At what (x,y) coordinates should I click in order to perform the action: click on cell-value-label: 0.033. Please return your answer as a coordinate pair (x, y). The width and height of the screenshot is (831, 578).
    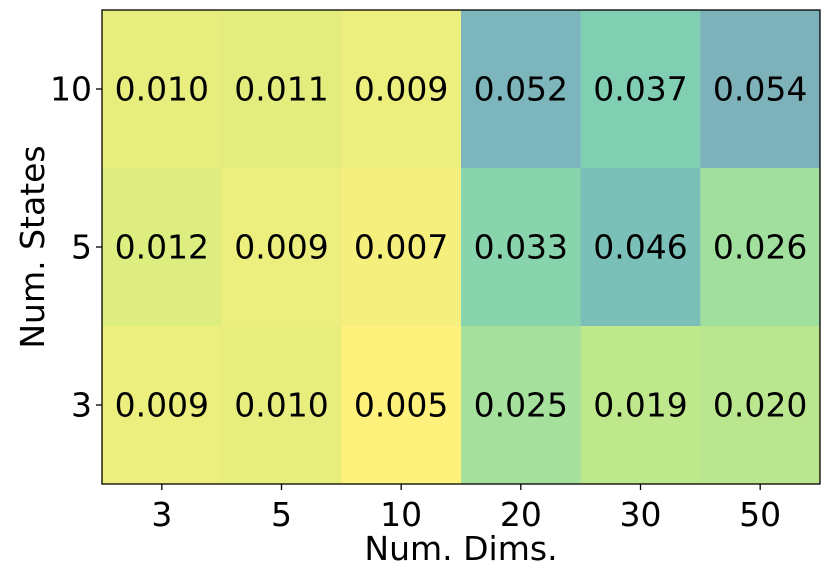
    Looking at the image, I should click on (521, 247).